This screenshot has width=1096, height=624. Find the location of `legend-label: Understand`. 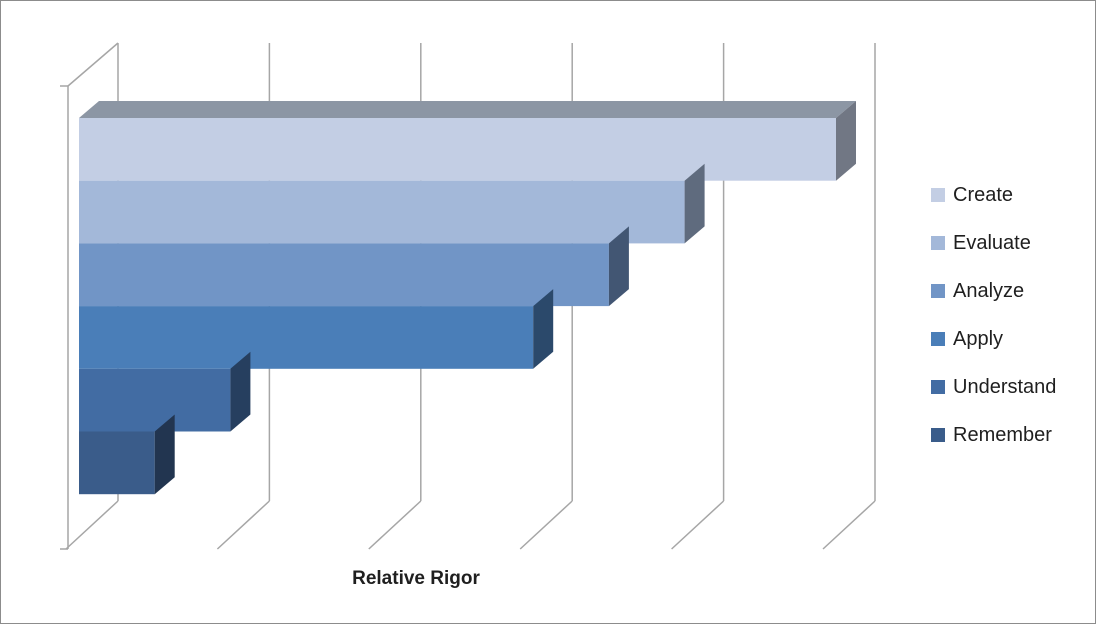

legend-label: Understand is located at coordinates (1005, 386).